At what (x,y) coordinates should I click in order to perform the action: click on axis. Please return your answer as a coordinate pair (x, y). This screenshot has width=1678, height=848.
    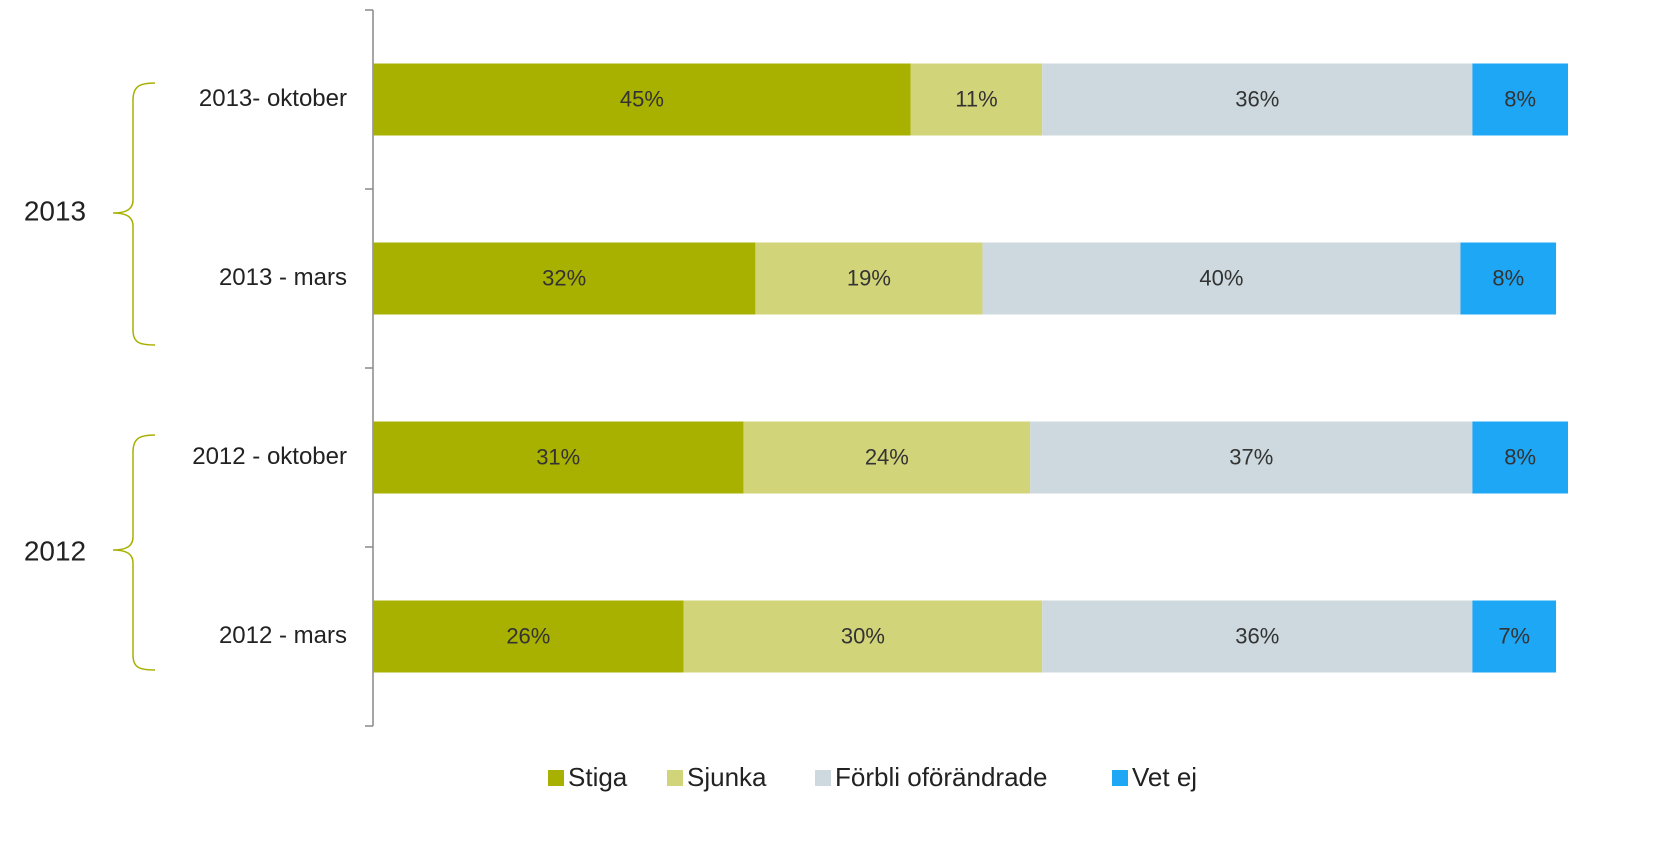
    Looking at the image, I should click on (369, 368).